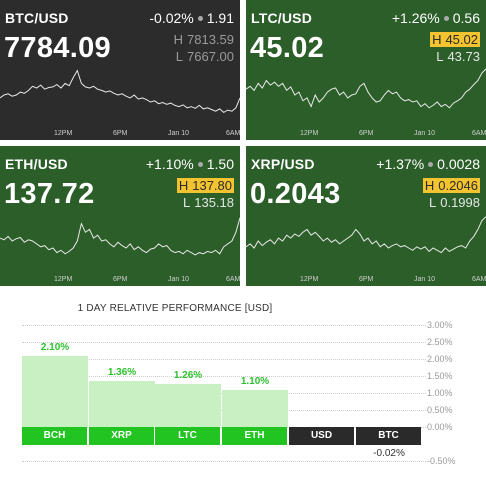 The height and width of the screenshot is (479, 486). What do you see at coordinates (122, 403) in the screenshot?
I see `perf-bar-xrp` at bounding box center [122, 403].